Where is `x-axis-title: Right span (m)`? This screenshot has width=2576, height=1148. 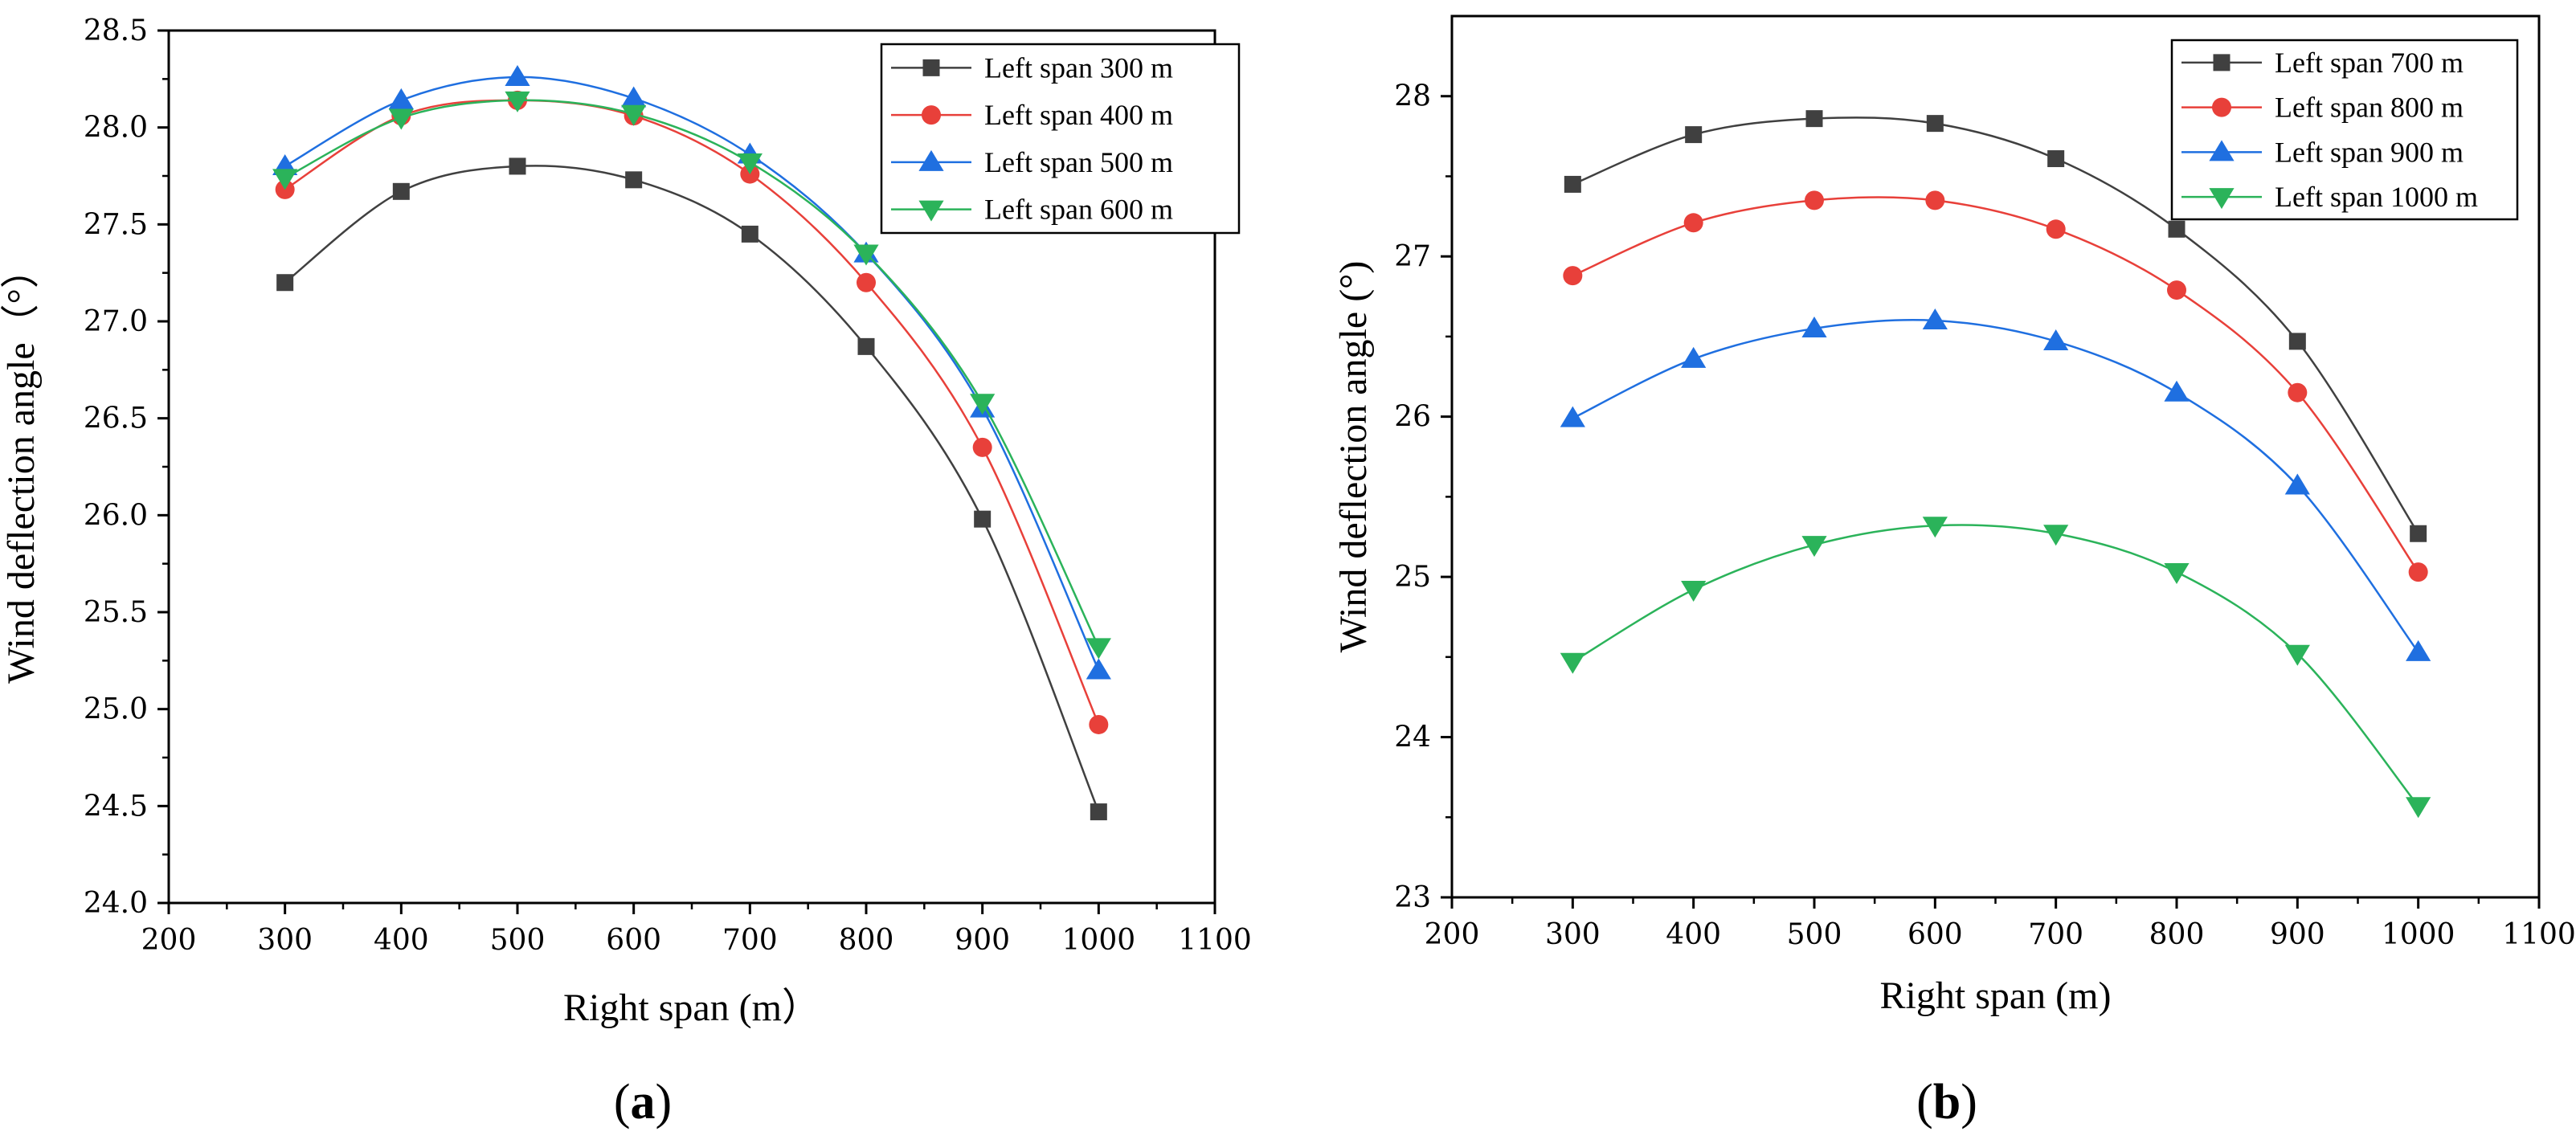 x-axis-title: Right span (m) is located at coordinates (1996, 995).